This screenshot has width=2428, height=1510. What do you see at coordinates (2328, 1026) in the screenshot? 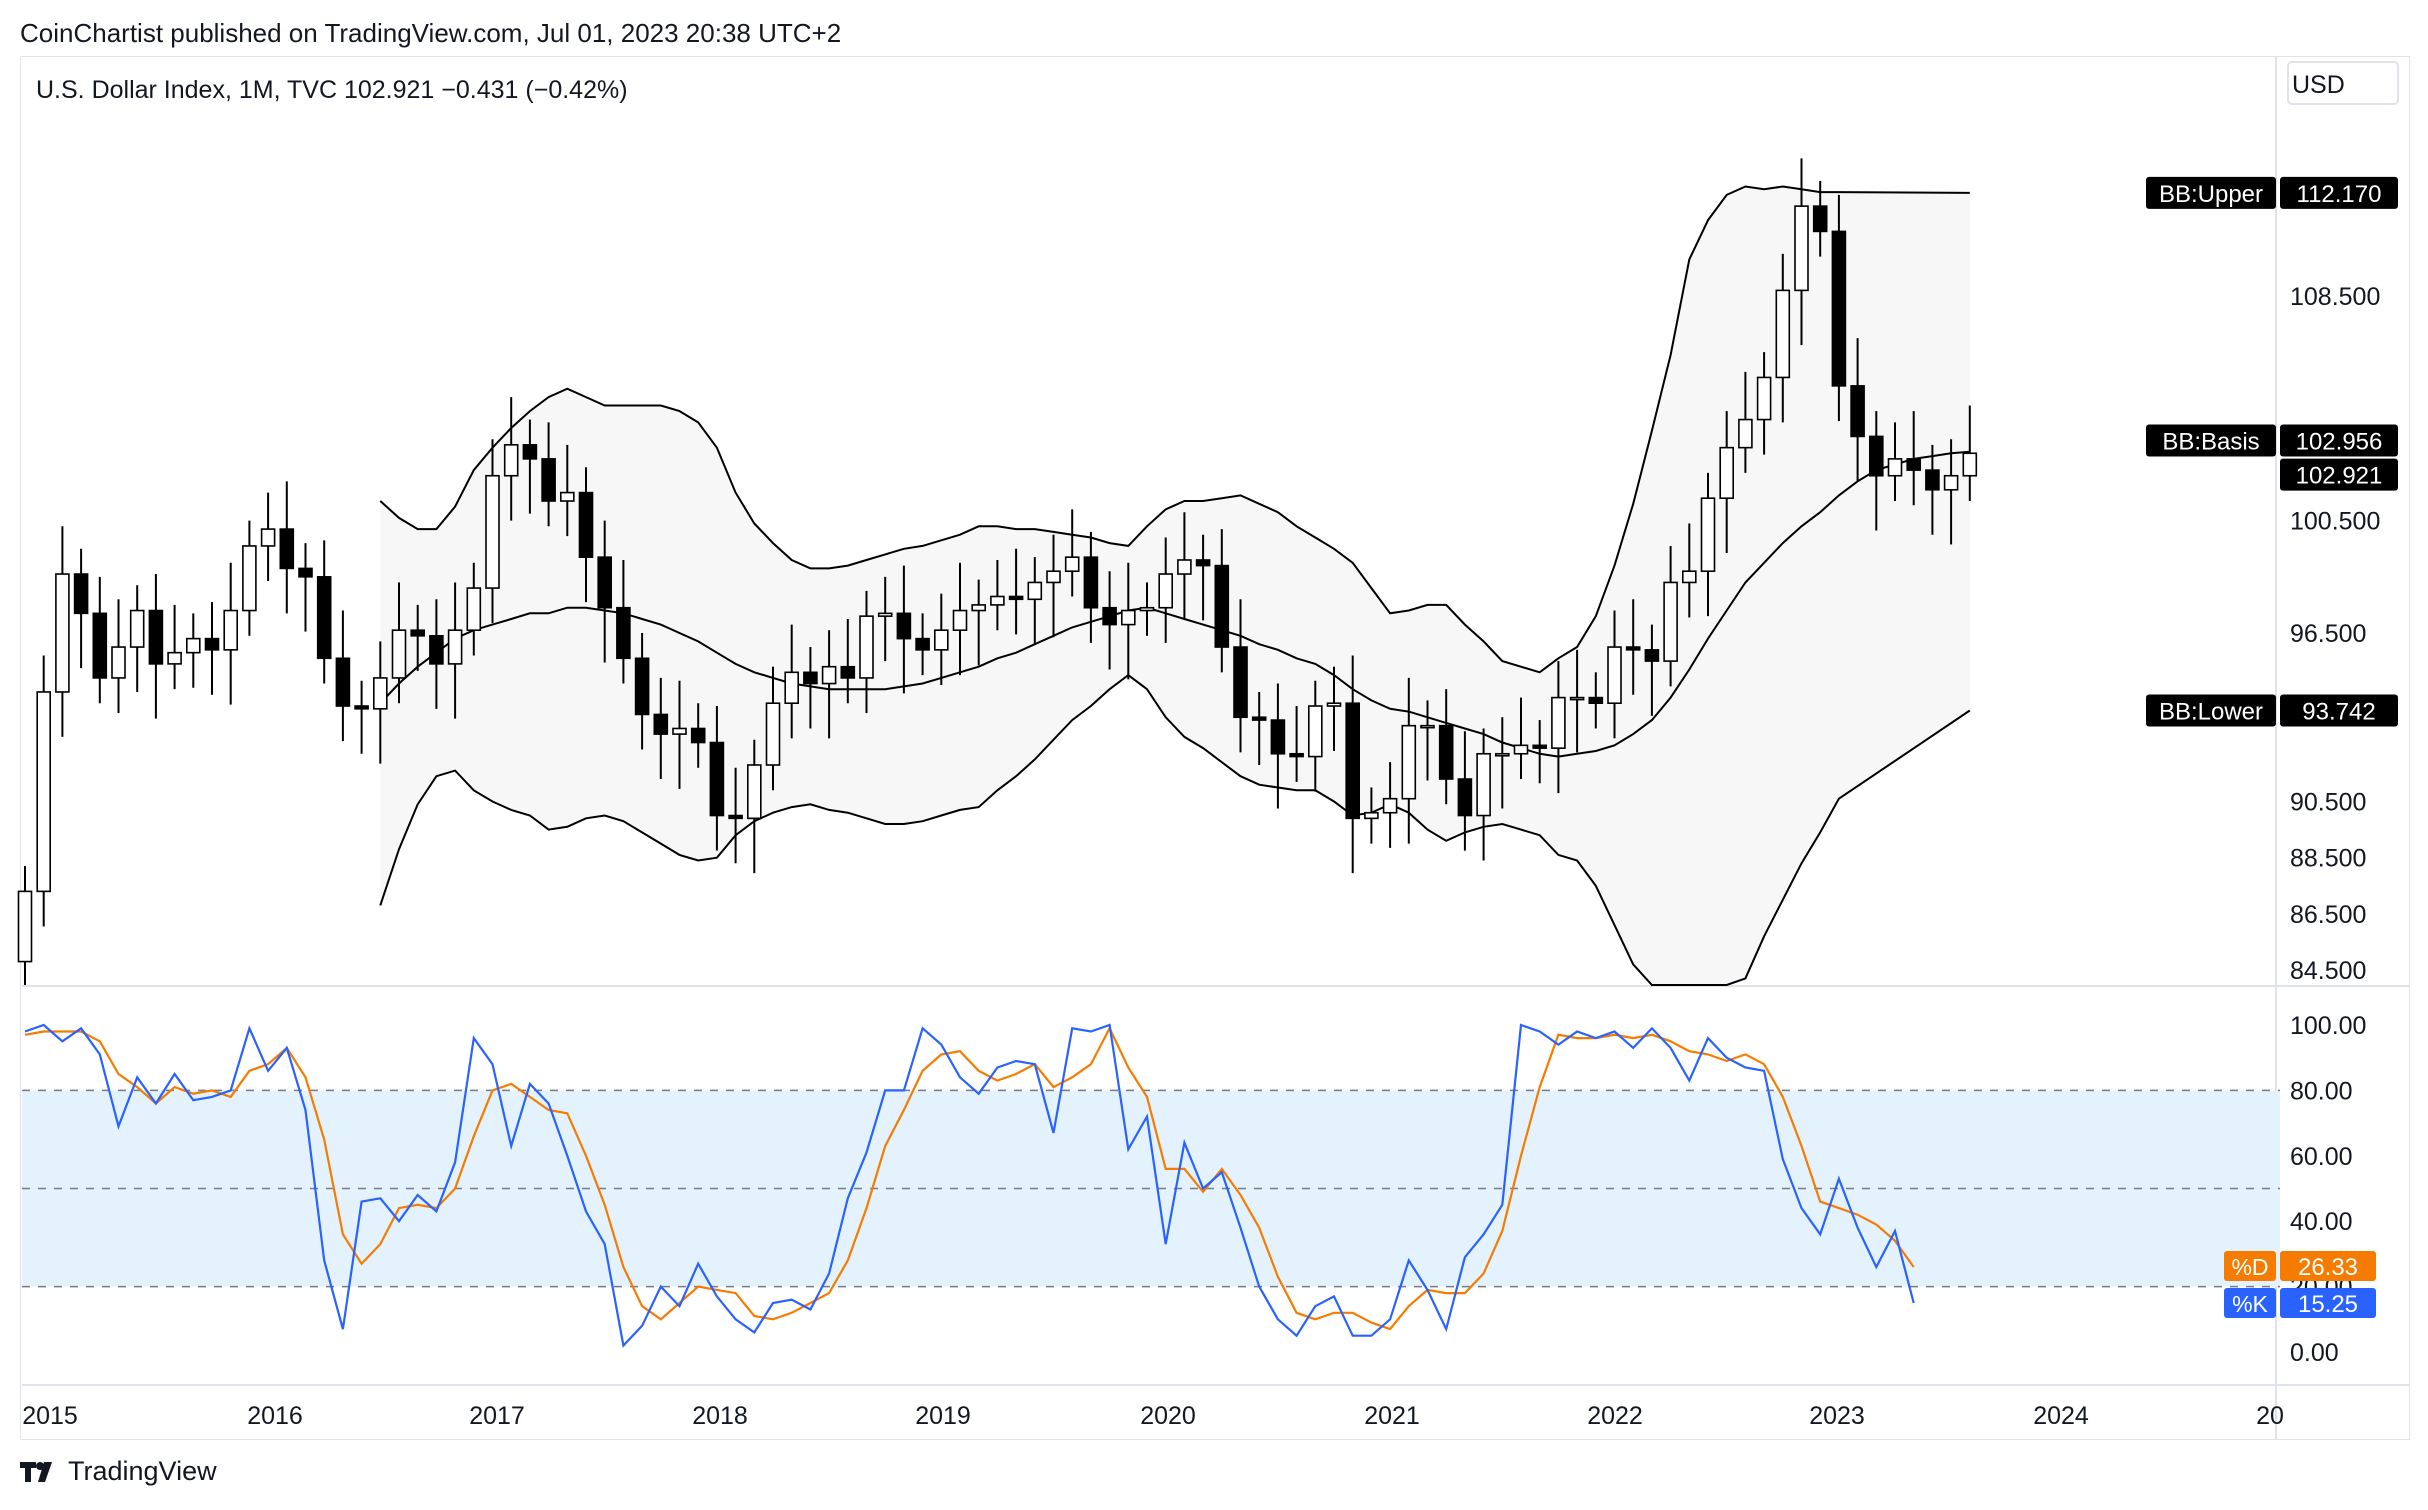
I see `stoch-tick-label: 100.00` at bounding box center [2328, 1026].